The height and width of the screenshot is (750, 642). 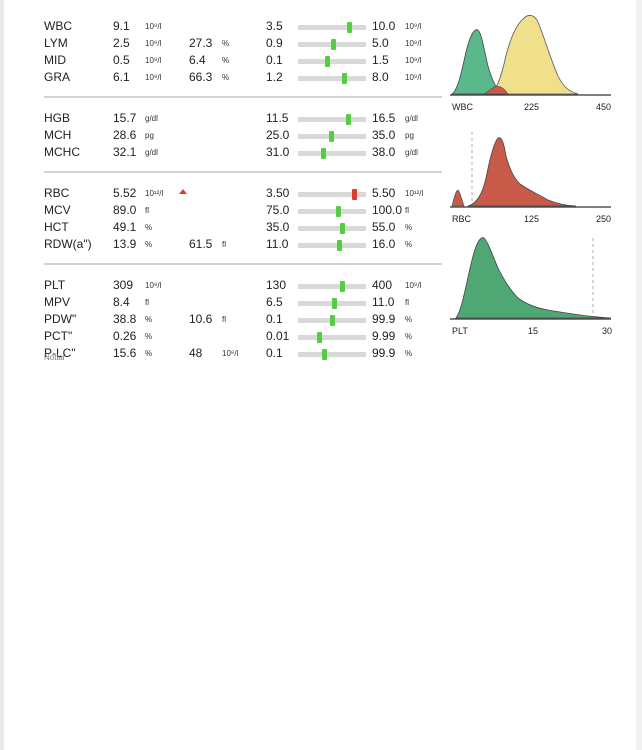 I want to click on plt-histogram-label: PLT, so click(x=460, y=331).